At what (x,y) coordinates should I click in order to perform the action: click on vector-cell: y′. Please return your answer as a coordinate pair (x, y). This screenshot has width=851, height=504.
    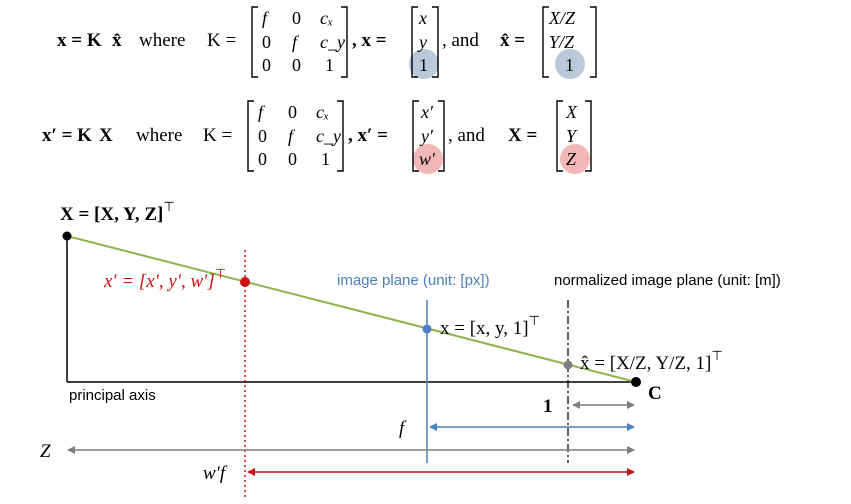
    Looking at the image, I should click on (426, 136).